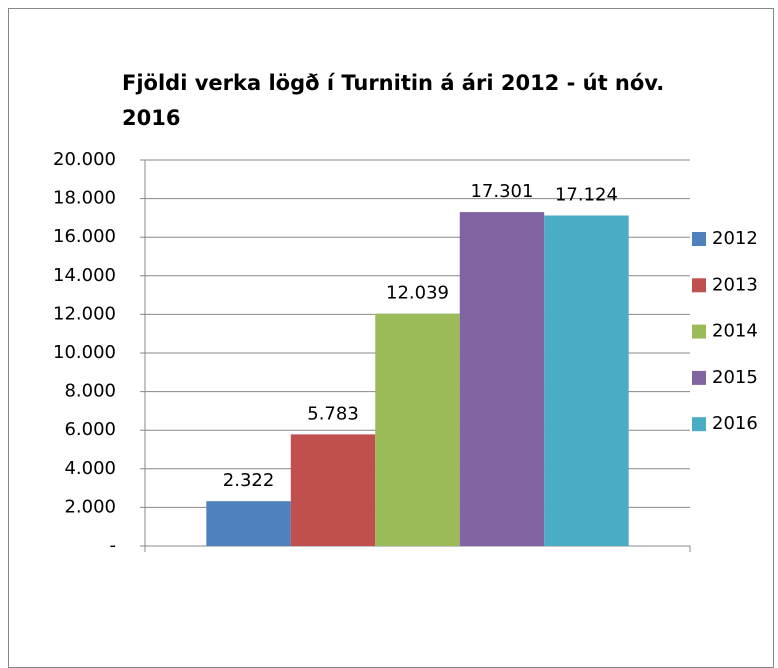  What do you see at coordinates (90, 506) in the screenshot?
I see `y-tick-label: 2.000` at bounding box center [90, 506].